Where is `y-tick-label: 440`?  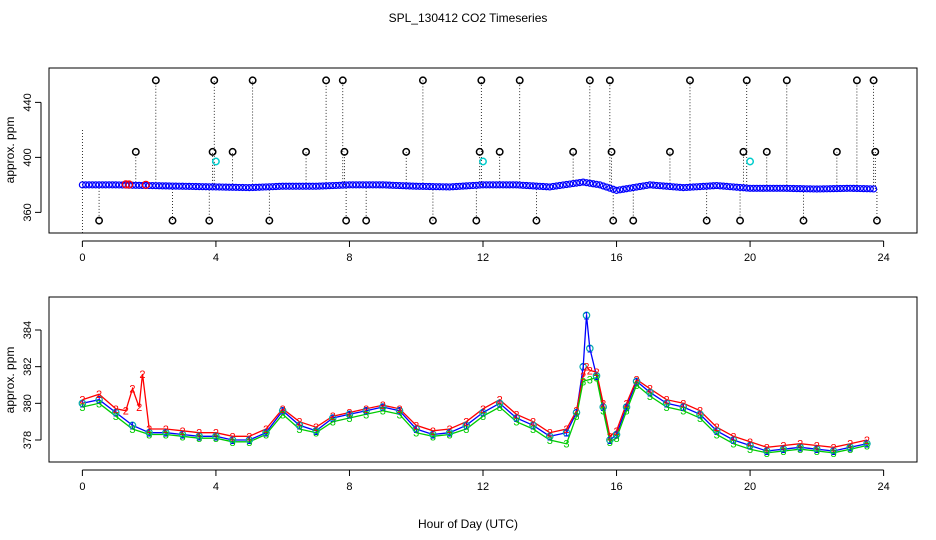
y-tick-label: 440 is located at coordinates (28, 102).